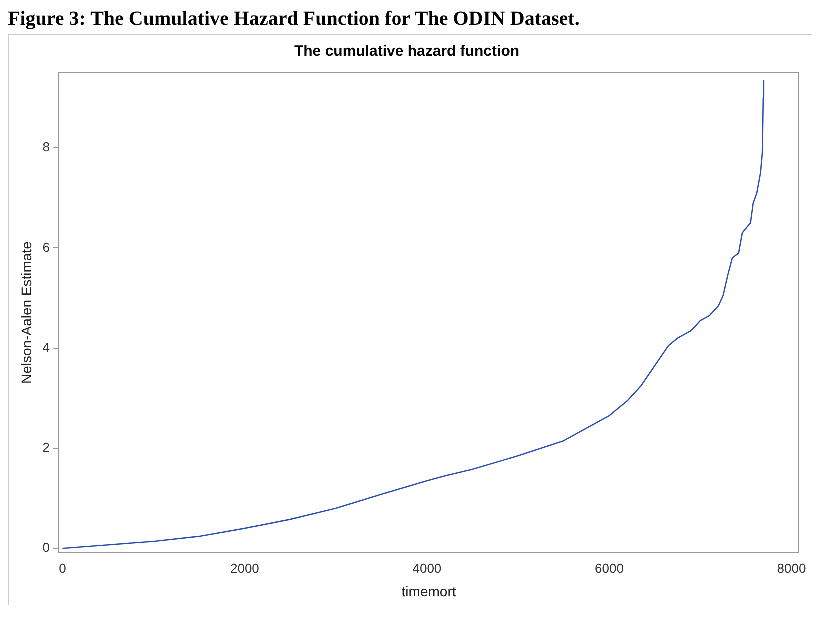 The image size is (820, 617). What do you see at coordinates (46, 247) in the screenshot?
I see `y-tick-label: 6` at bounding box center [46, 247].